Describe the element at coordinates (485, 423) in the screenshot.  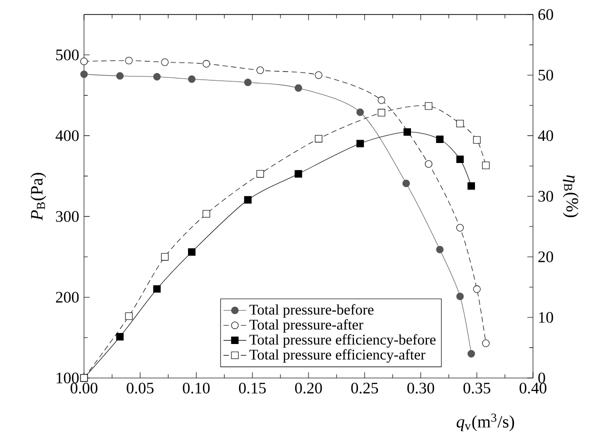
I see `x-axis-title: q$_{v}$(m$^{3}$/s)` at that location.